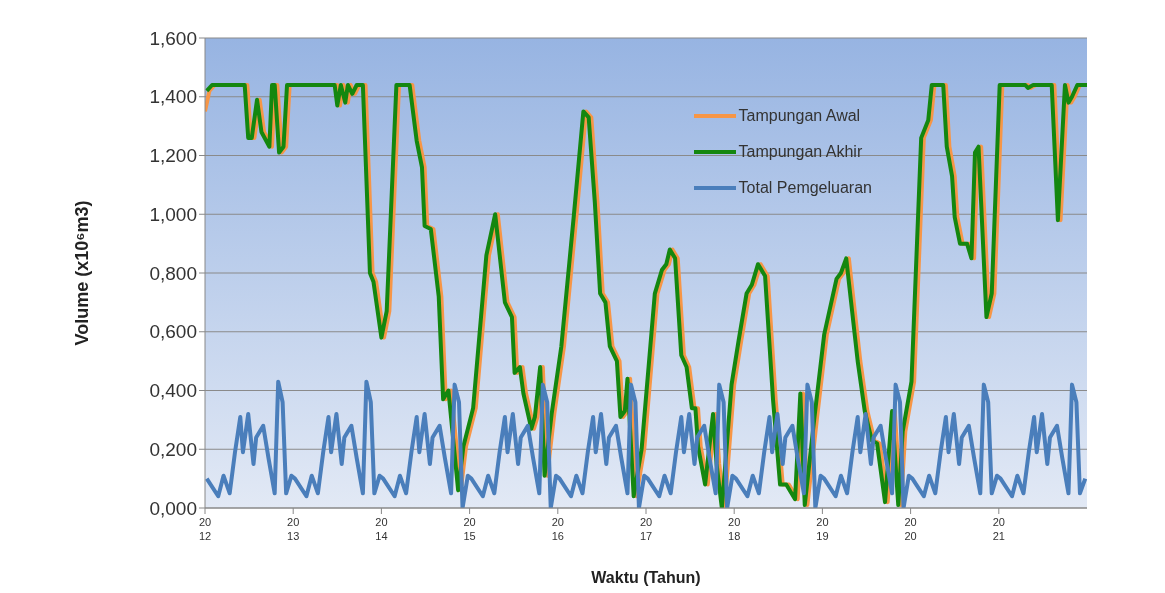 The height and width of the screenshot is (593, 1165). Describe the element at coordinates (822, 529) in the screenshot. I see `x-tick-label: 20 19` at that location.